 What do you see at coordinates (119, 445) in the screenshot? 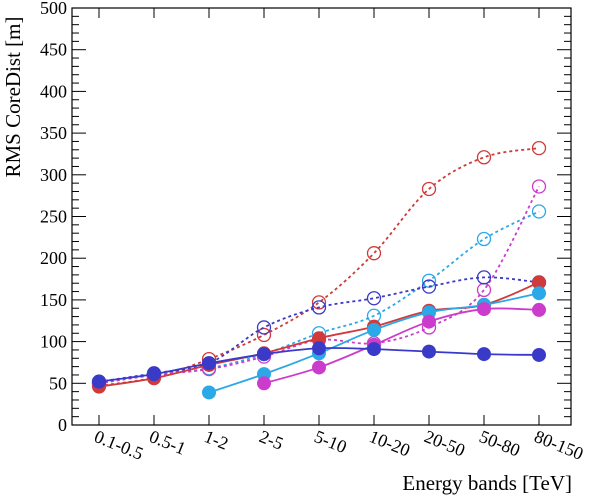
I see `x-tick-label: 0.1-0.5` at bounding box center [119, 445].